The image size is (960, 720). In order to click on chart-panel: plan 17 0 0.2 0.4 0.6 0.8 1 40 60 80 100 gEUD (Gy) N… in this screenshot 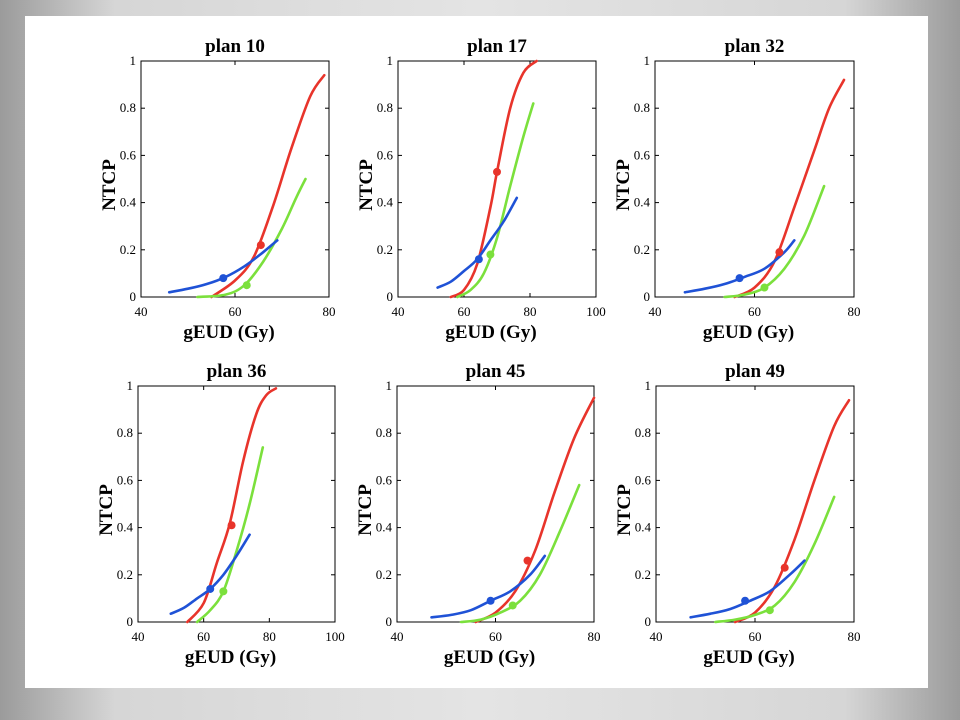, I will do `click(481, 189)`.